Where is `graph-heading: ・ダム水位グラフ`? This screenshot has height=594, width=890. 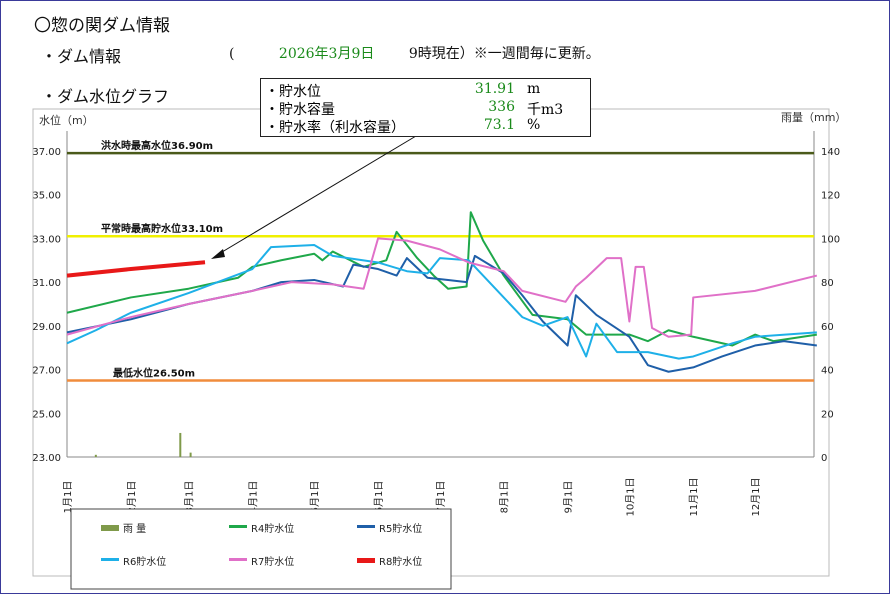 graph-heading: ・ダム水位グラフ is located at coordinates (105, 96).